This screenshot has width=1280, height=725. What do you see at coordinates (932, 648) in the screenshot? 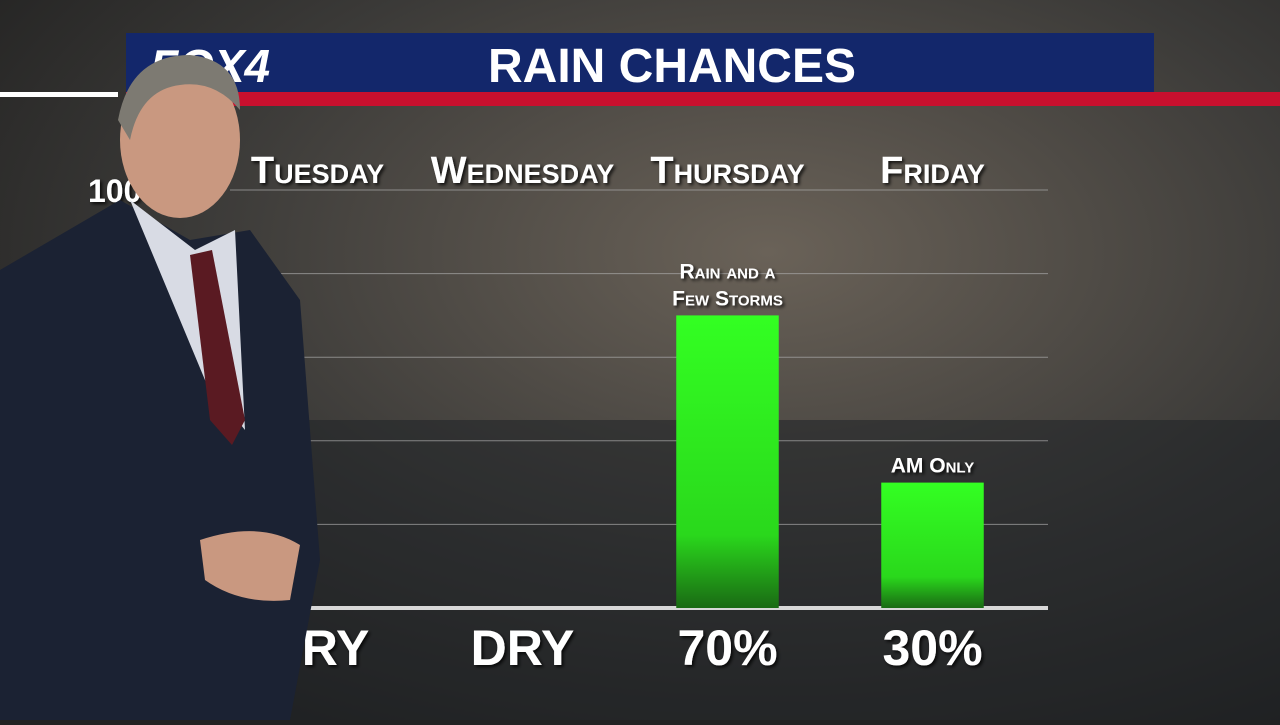
I see `value-label: 30%` at bounding box center [932, 648].